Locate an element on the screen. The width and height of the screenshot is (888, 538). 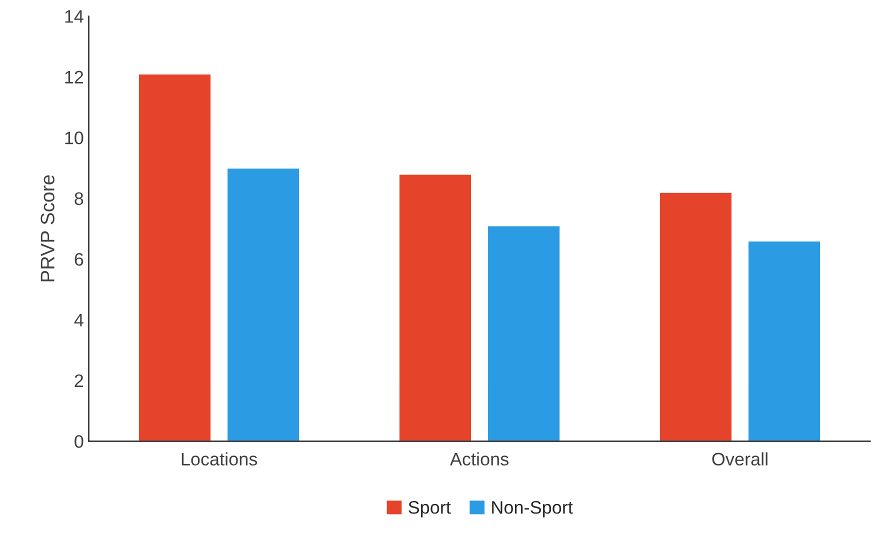
y-tick-label: 14 is located at coordinates (74, 16).